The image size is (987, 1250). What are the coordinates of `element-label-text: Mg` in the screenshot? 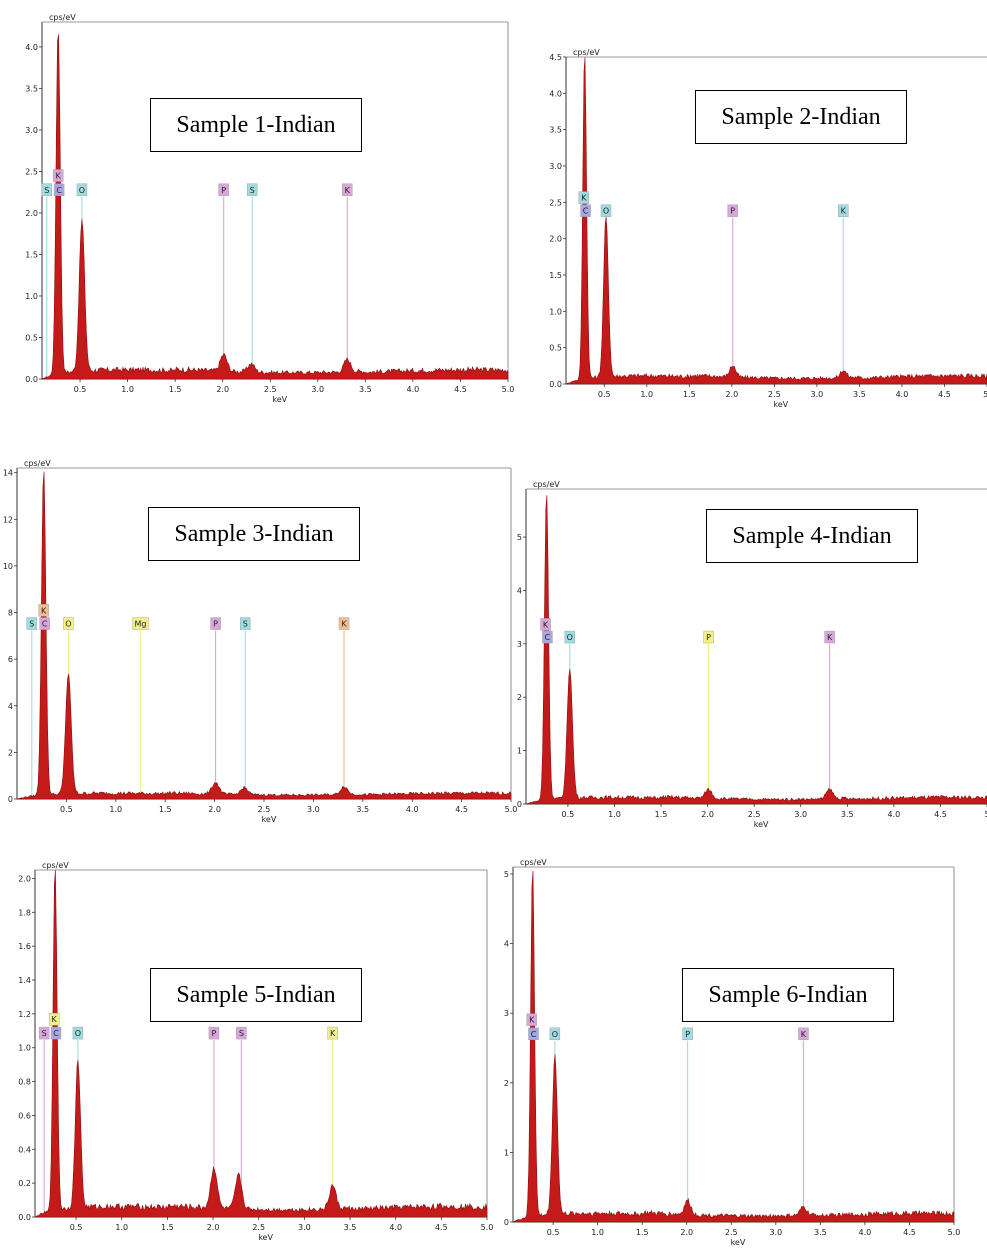 It's located at (141, 624).